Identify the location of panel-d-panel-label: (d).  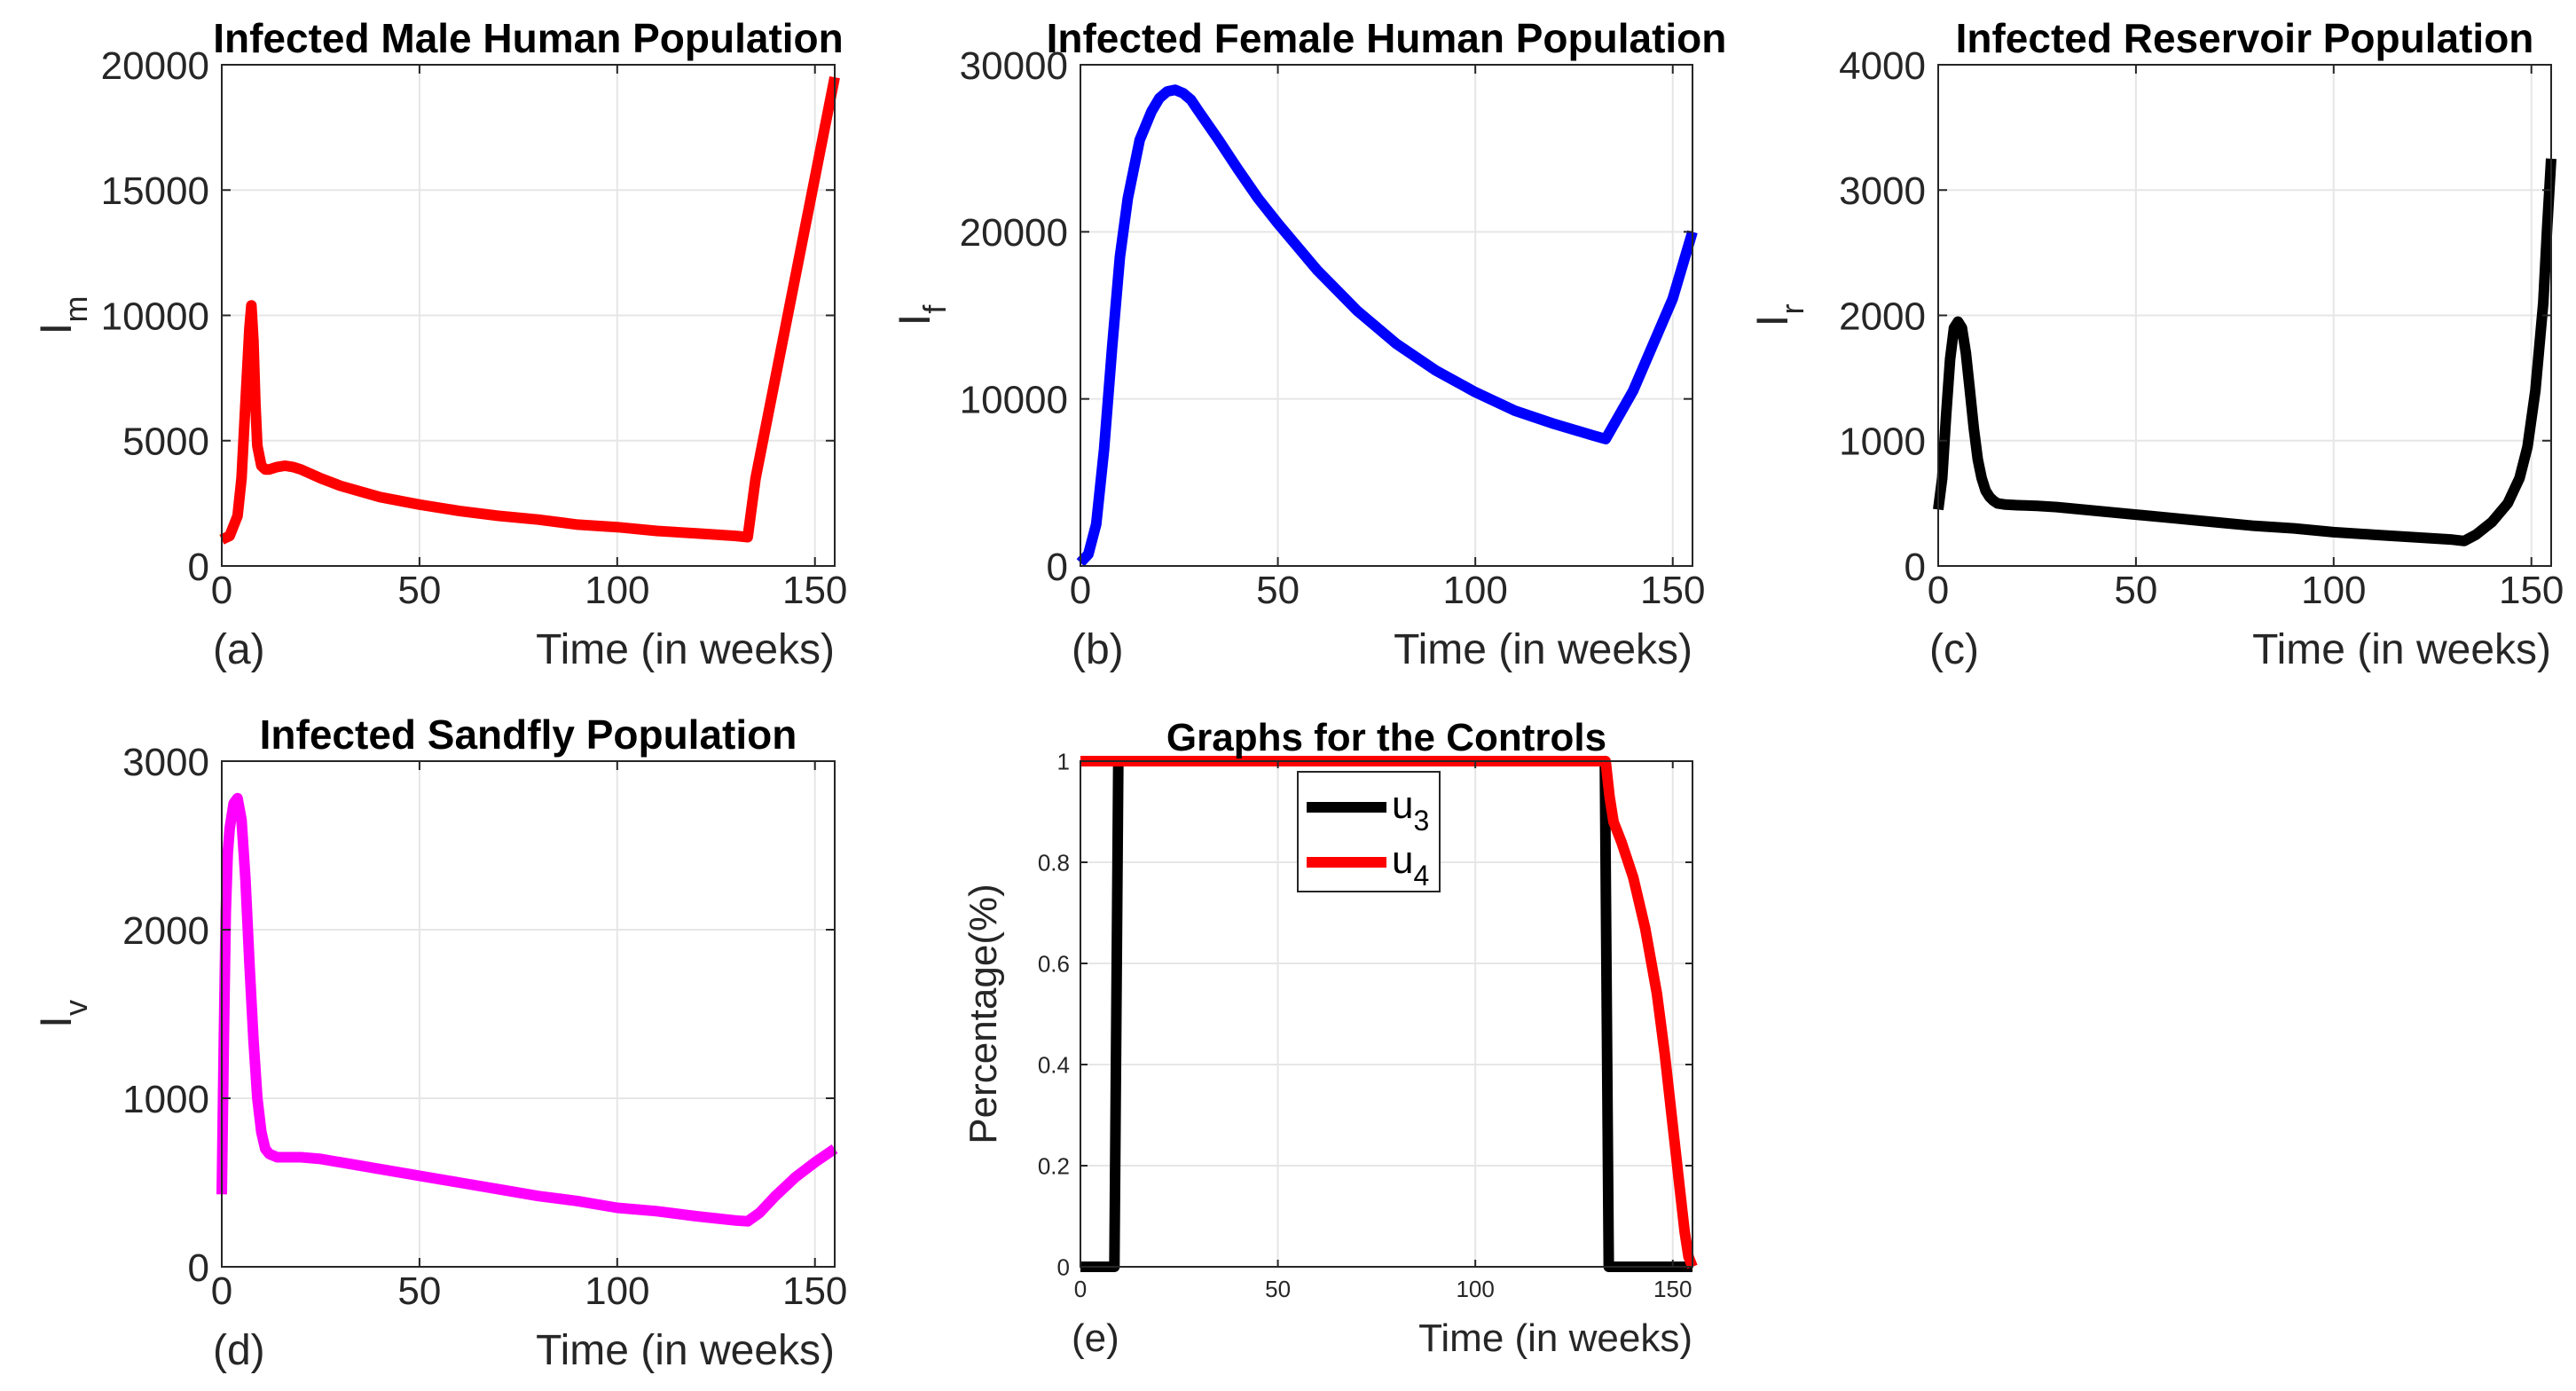
(239, 1350).